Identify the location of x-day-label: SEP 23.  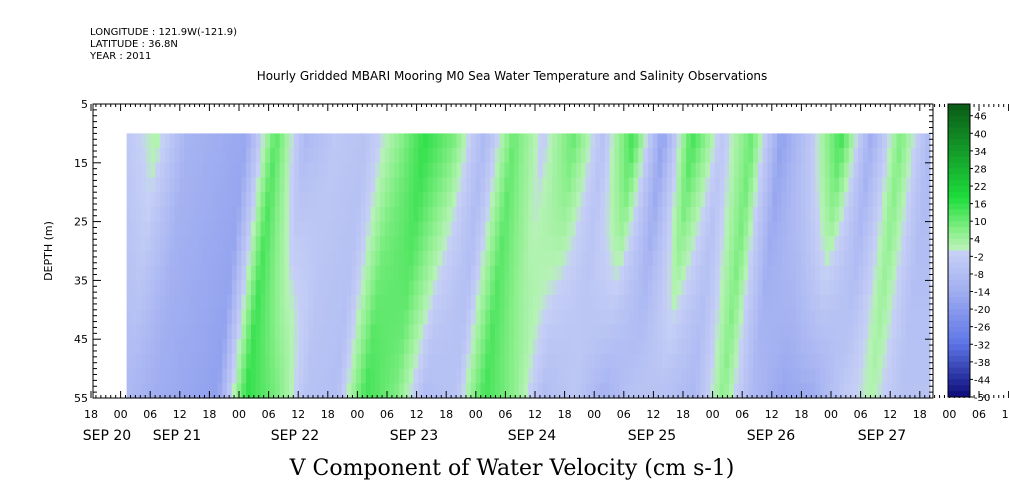
(414, 436).